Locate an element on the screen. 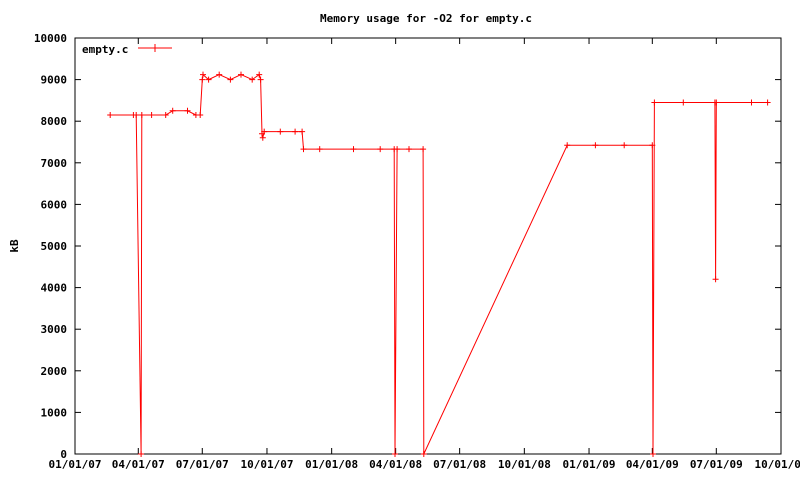  y-axis-label: kB is located at coordinates (14, 246).